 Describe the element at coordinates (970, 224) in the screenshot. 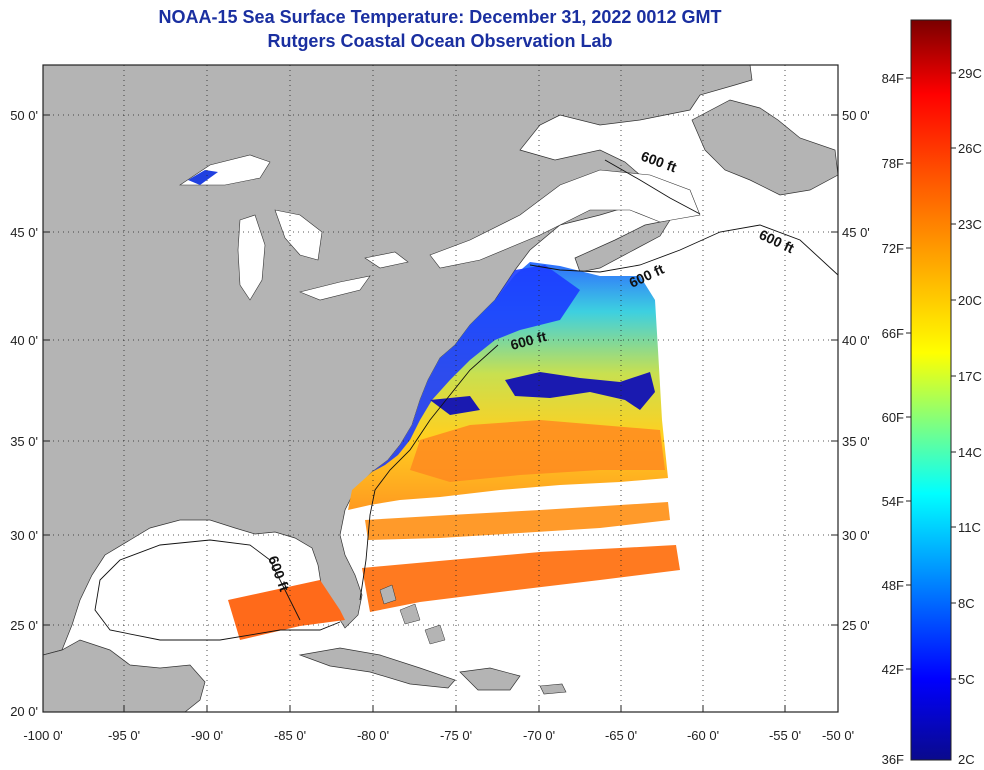

I see `cb-c-23: 23C` at that location.